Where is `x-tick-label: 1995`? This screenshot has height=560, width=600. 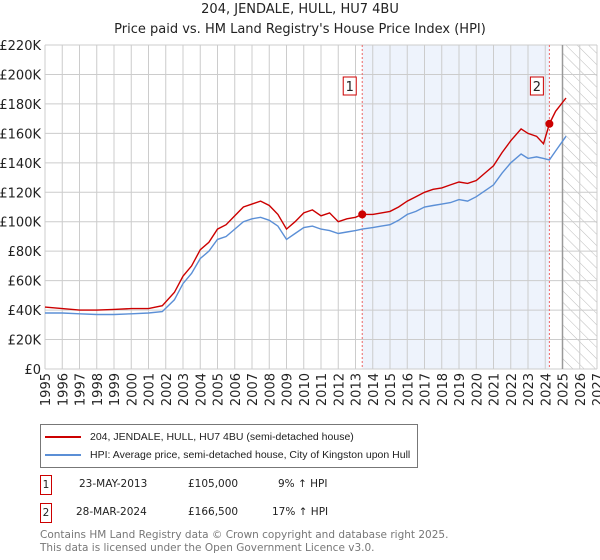 x-tick-label: 1995 is located at coordinates (46, 389).